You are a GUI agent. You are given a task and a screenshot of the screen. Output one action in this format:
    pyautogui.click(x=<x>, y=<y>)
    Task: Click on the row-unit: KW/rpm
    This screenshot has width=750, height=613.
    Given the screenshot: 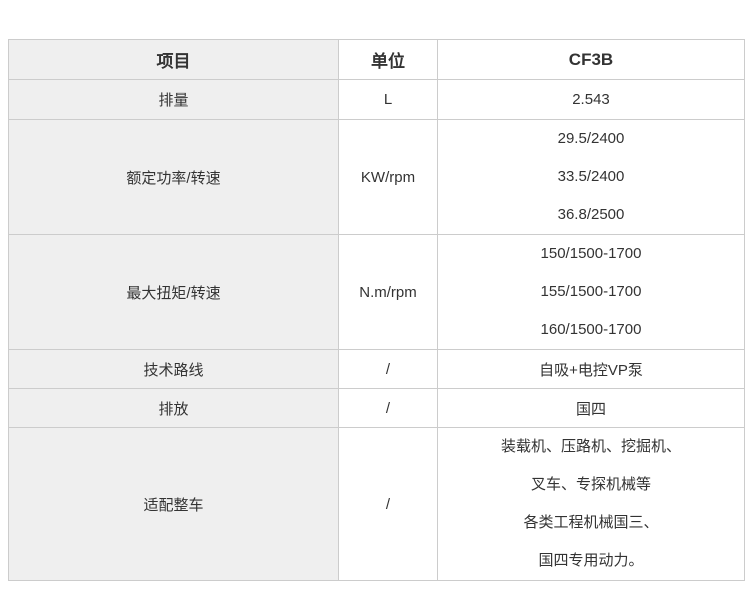 What is the action you would take?
    pyautogui.click(x=388, y=177)
    